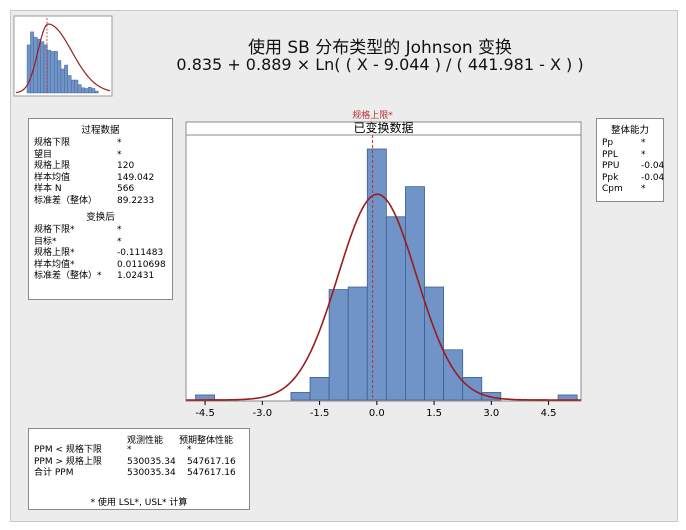  I want to click on process-data-value: 120, so click(126, 166).